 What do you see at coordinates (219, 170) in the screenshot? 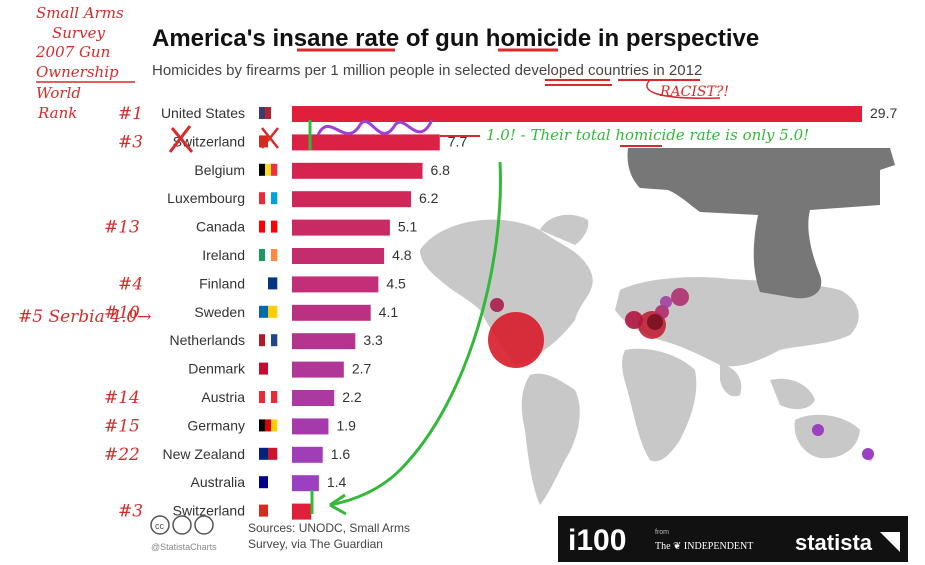
I see `country-label: Belgium` at bounding box center [219, 170].